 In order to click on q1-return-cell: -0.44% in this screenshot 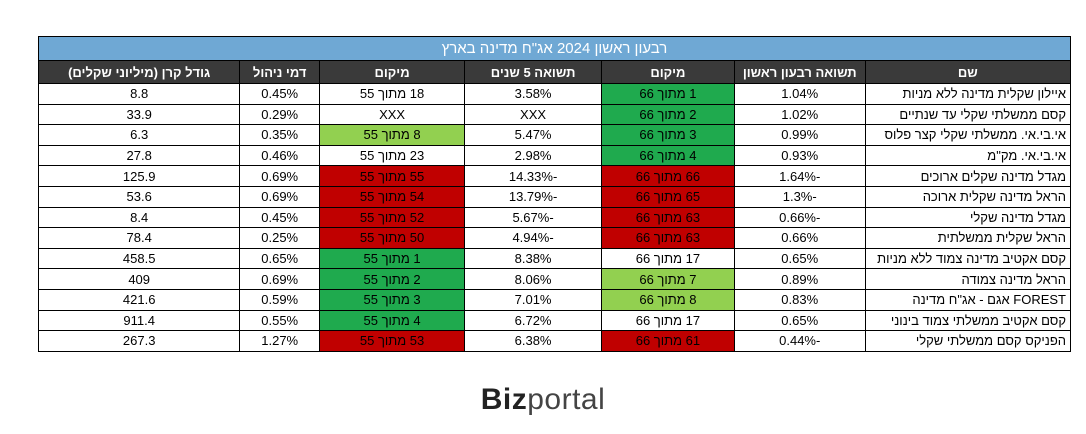, I will do `click(799, 341)`.